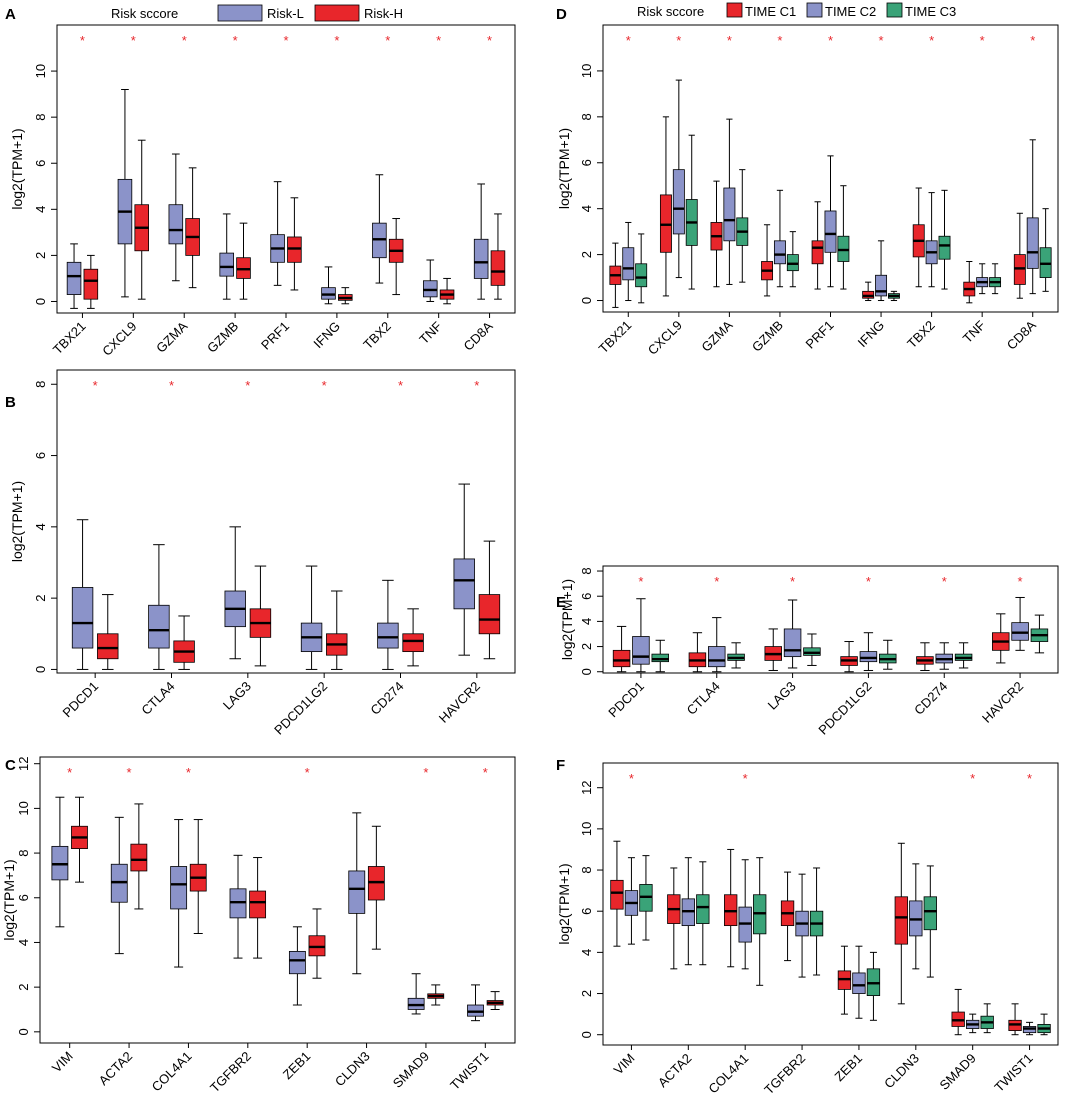 The image size is (1065, 1108). What do you see at coordinates (816, 921) in the screenshot?
I see `box-time-c3-tgfbr2` at bounding box center [816, 921].